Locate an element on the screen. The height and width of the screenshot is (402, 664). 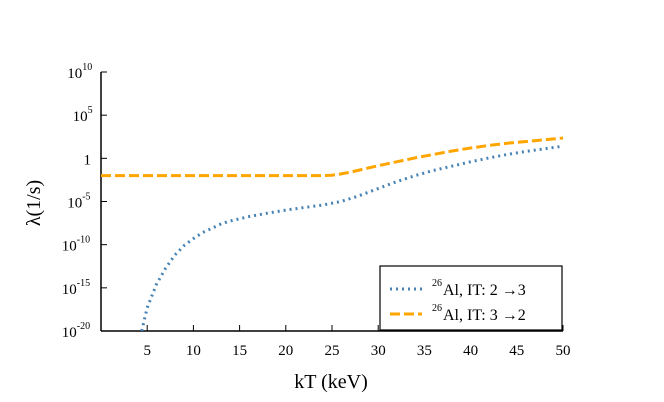
y-tick-label: 10 -10 is located at coordinates (76, 245).